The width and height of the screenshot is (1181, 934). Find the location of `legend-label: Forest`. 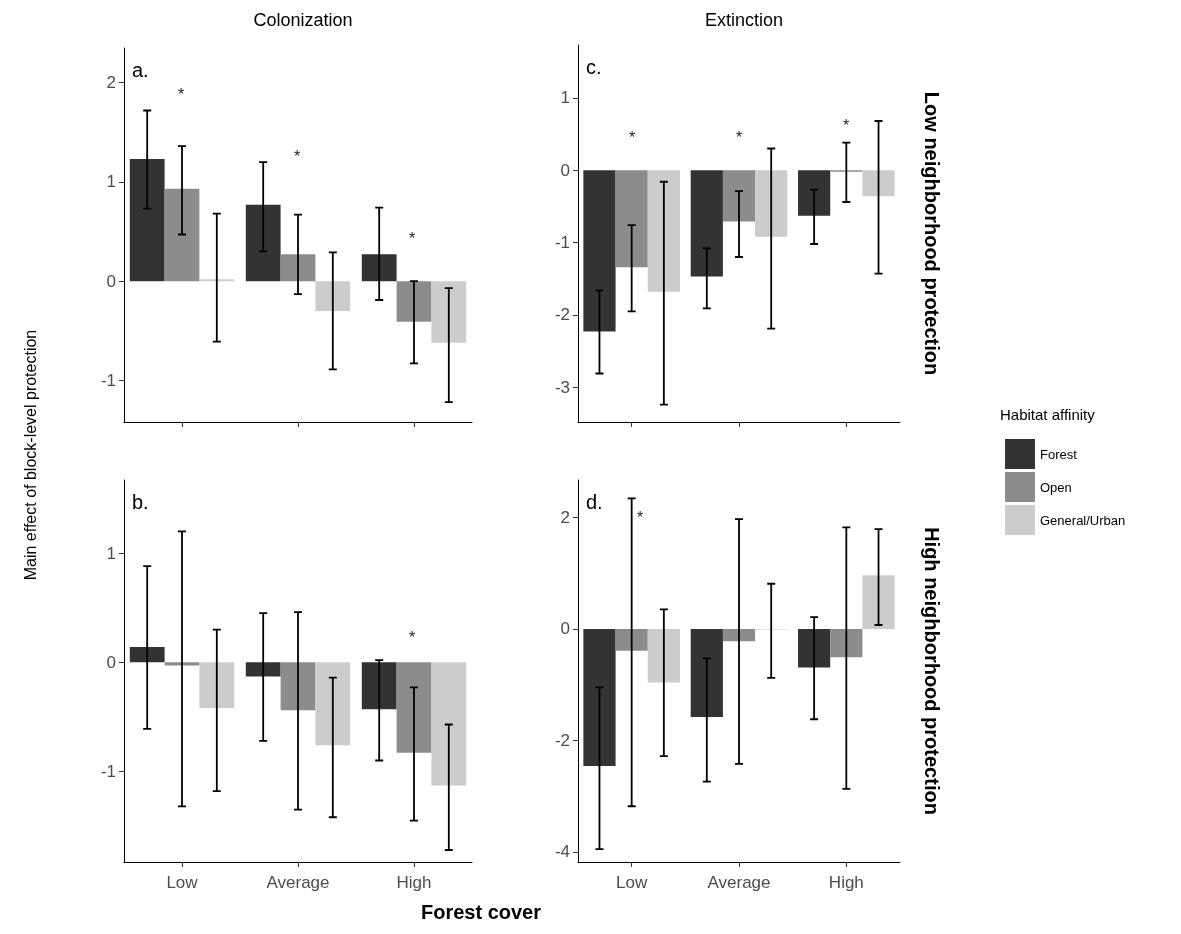

legend-label: Forest is located at coordinates (1059, 454).